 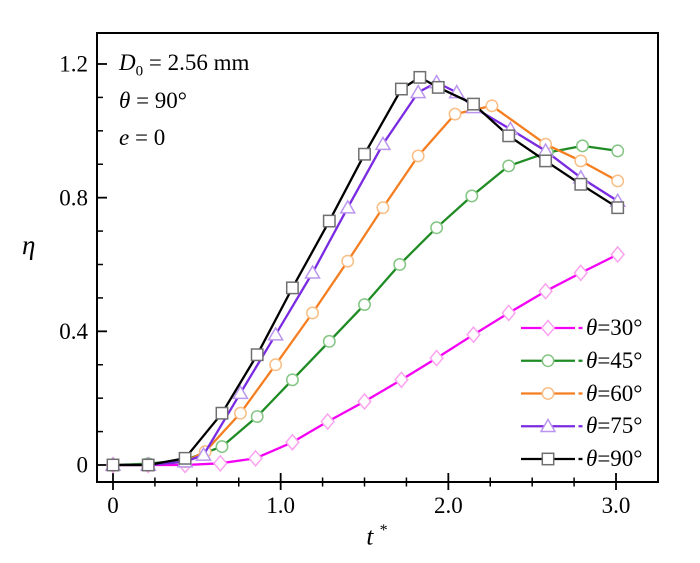 What do you see at coordinates (196, 62) in the screenshot?
I see `annotation-value: = 2.56 mm` at bounding box center [196, 62].